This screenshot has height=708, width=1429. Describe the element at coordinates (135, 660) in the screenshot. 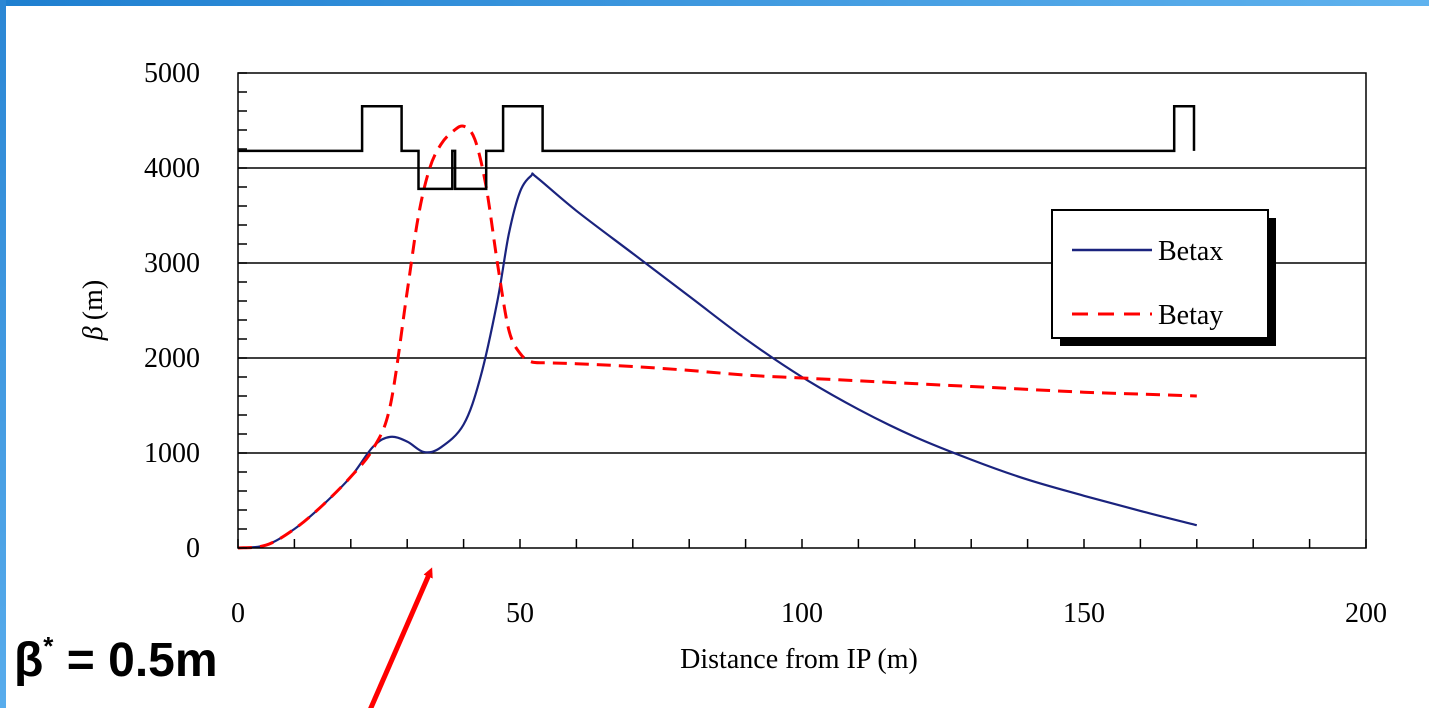

I see `beta-value: = 0.5m` at that location.